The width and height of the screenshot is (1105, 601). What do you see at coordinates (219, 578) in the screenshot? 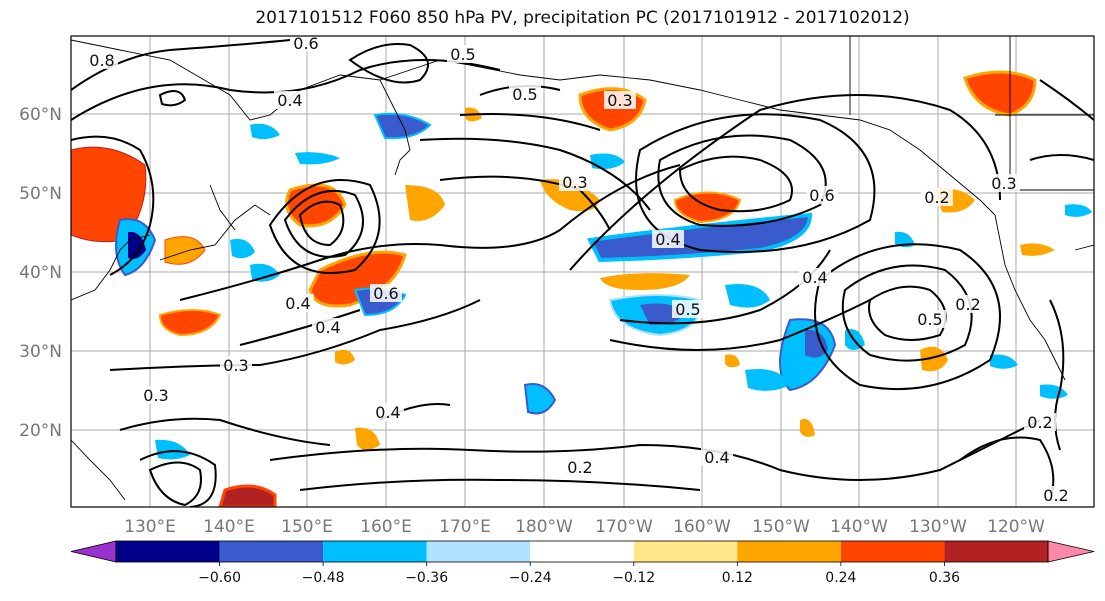
I see `colorbar-tick-label: −0.60` at bounding box center [219, 578].